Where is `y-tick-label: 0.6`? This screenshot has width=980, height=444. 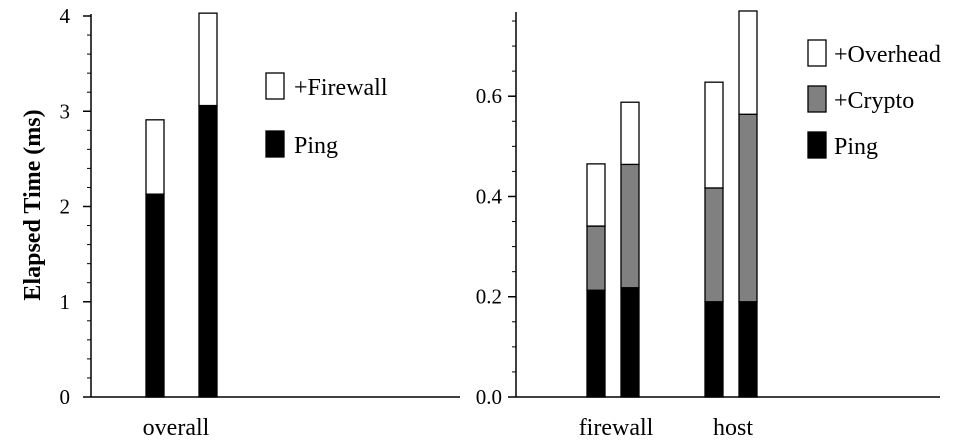 y-tick-label: 0.6 is located at coordinates (489, 96).